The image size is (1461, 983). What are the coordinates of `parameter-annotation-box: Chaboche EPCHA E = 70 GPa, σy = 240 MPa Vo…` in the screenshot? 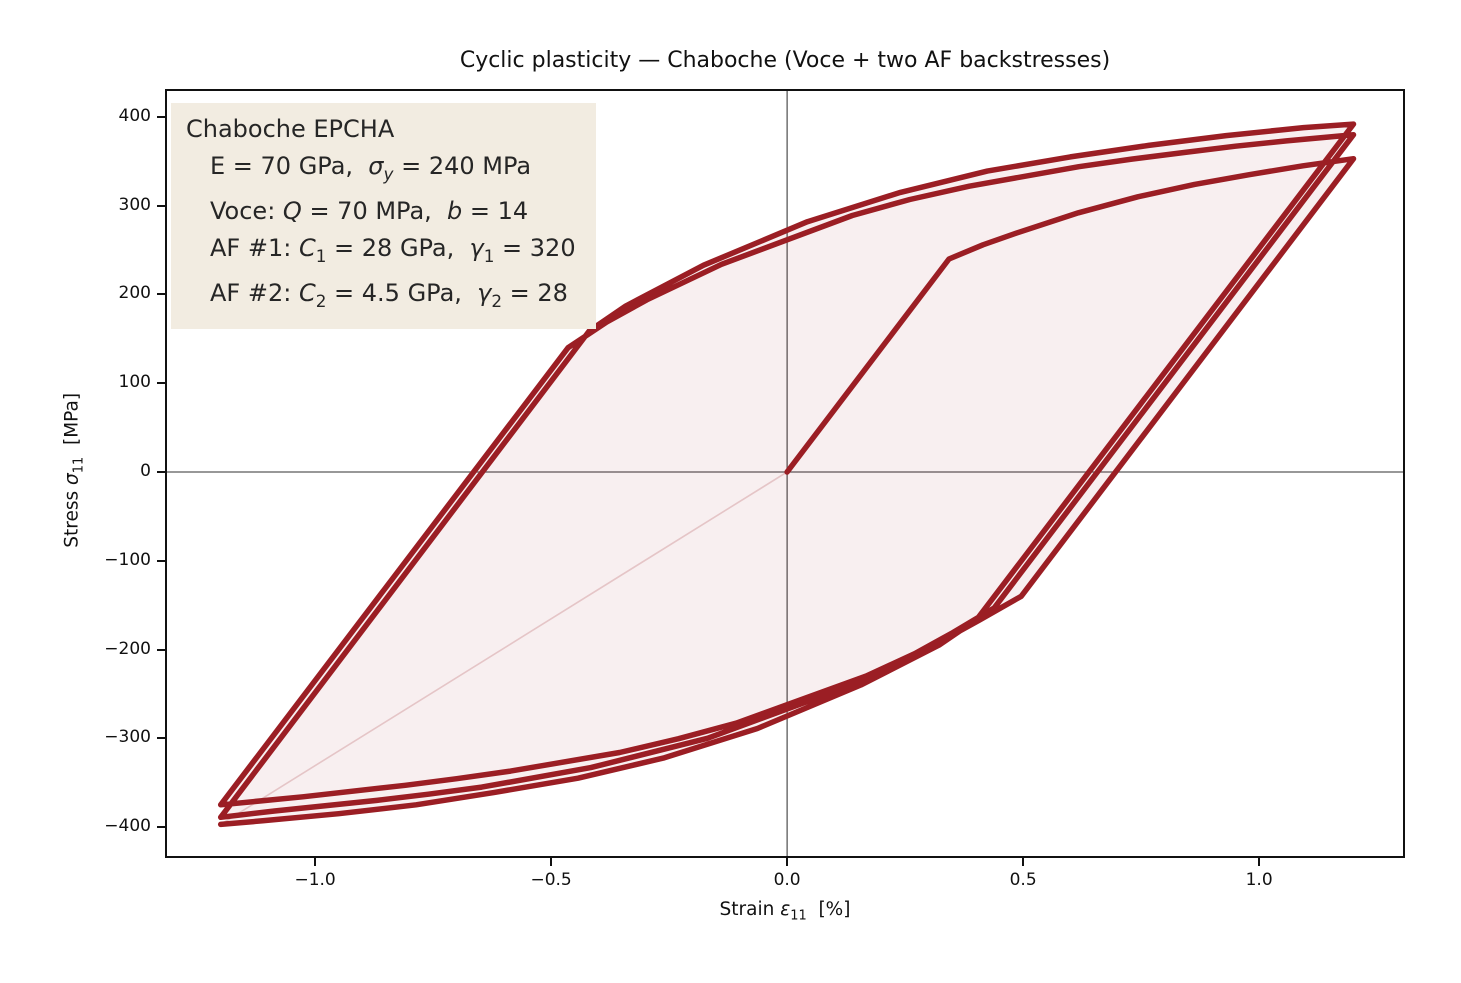 It's located at (383, 216).